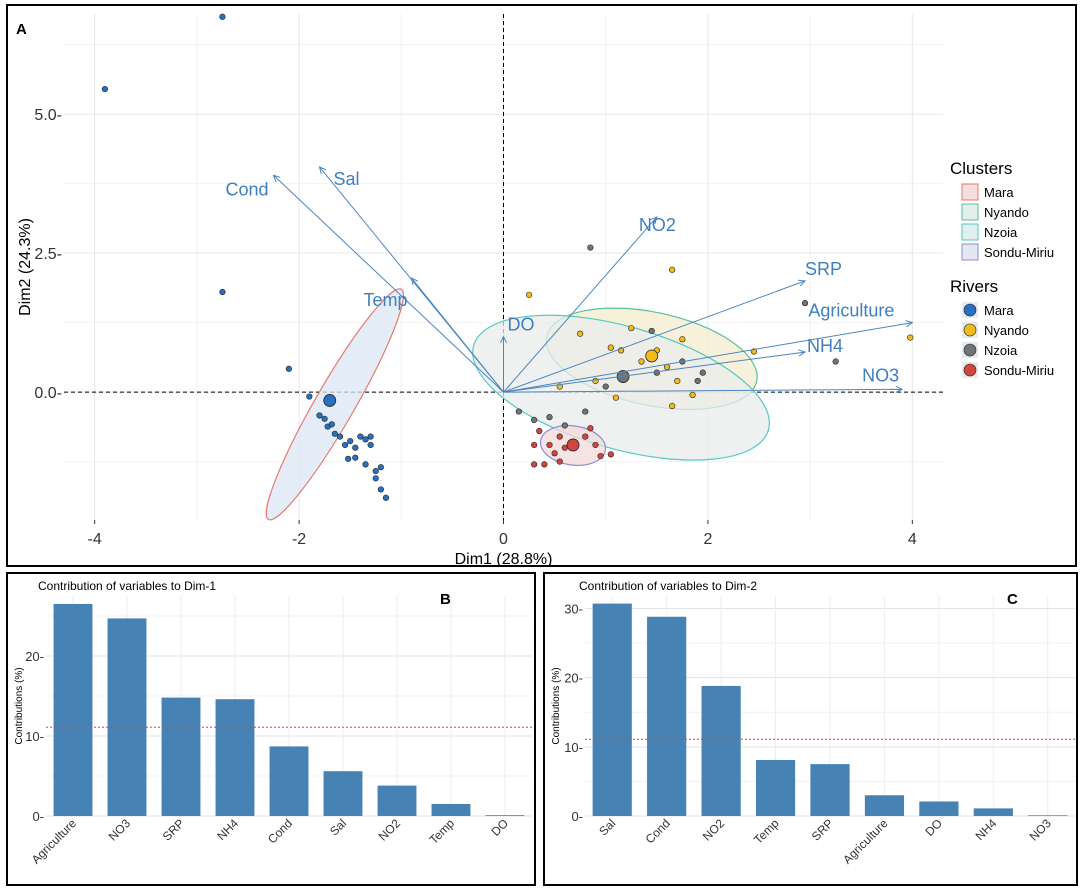  What do you see at coordinates (970, 370) in the screenshot?
I see `legend-river-swatch-sondu-miriu` at bounding box center [970, 370].